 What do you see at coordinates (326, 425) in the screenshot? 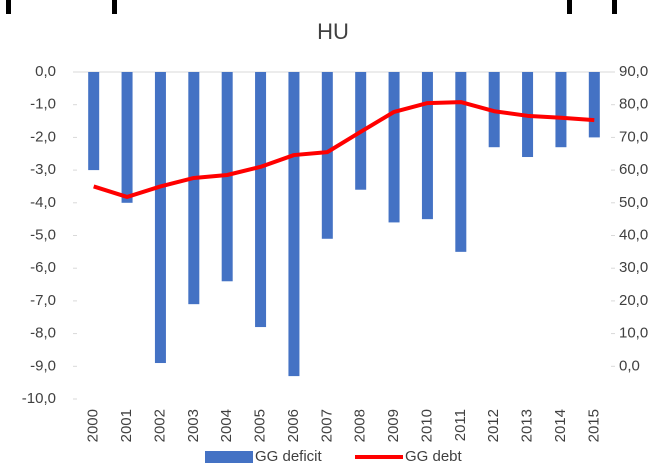
I see `x-tick-label: 2007` at bounding box center [326, 425].